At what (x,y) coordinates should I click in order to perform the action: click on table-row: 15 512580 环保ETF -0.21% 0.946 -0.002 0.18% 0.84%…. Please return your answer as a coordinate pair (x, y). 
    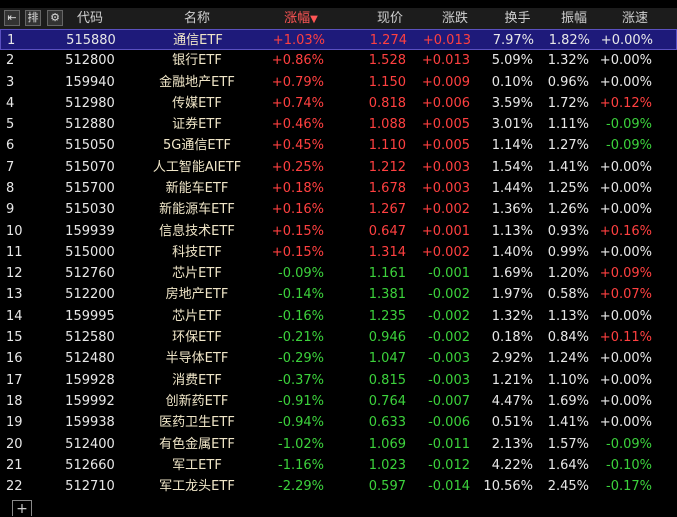
    Looking at the image, I should click on (338, 337).